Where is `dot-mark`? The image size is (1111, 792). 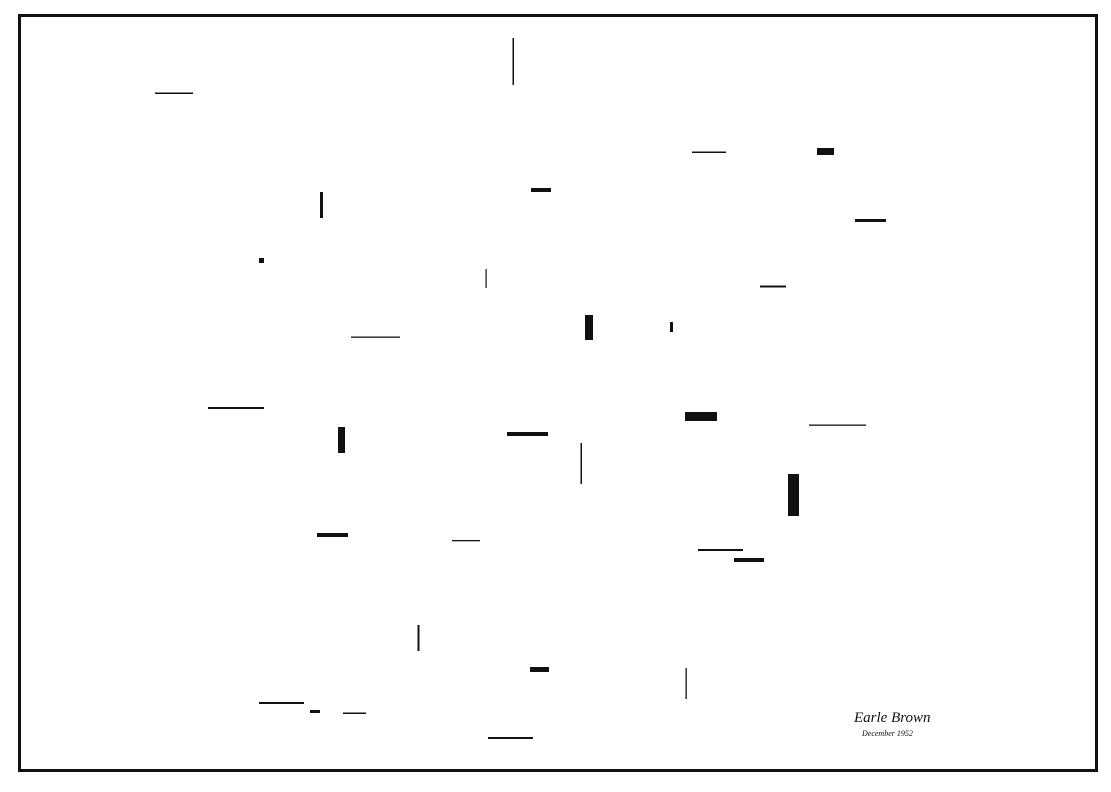
dot-mark is located at coordinates (261, 260).